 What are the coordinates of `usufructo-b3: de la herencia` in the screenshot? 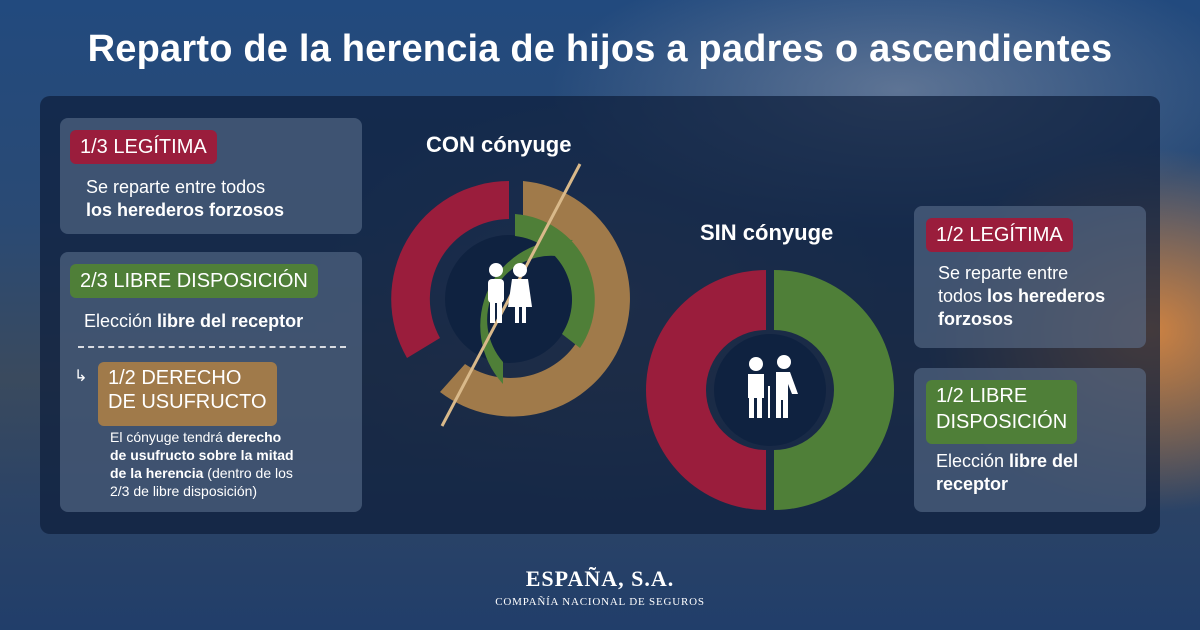 It's located at (157, 473).